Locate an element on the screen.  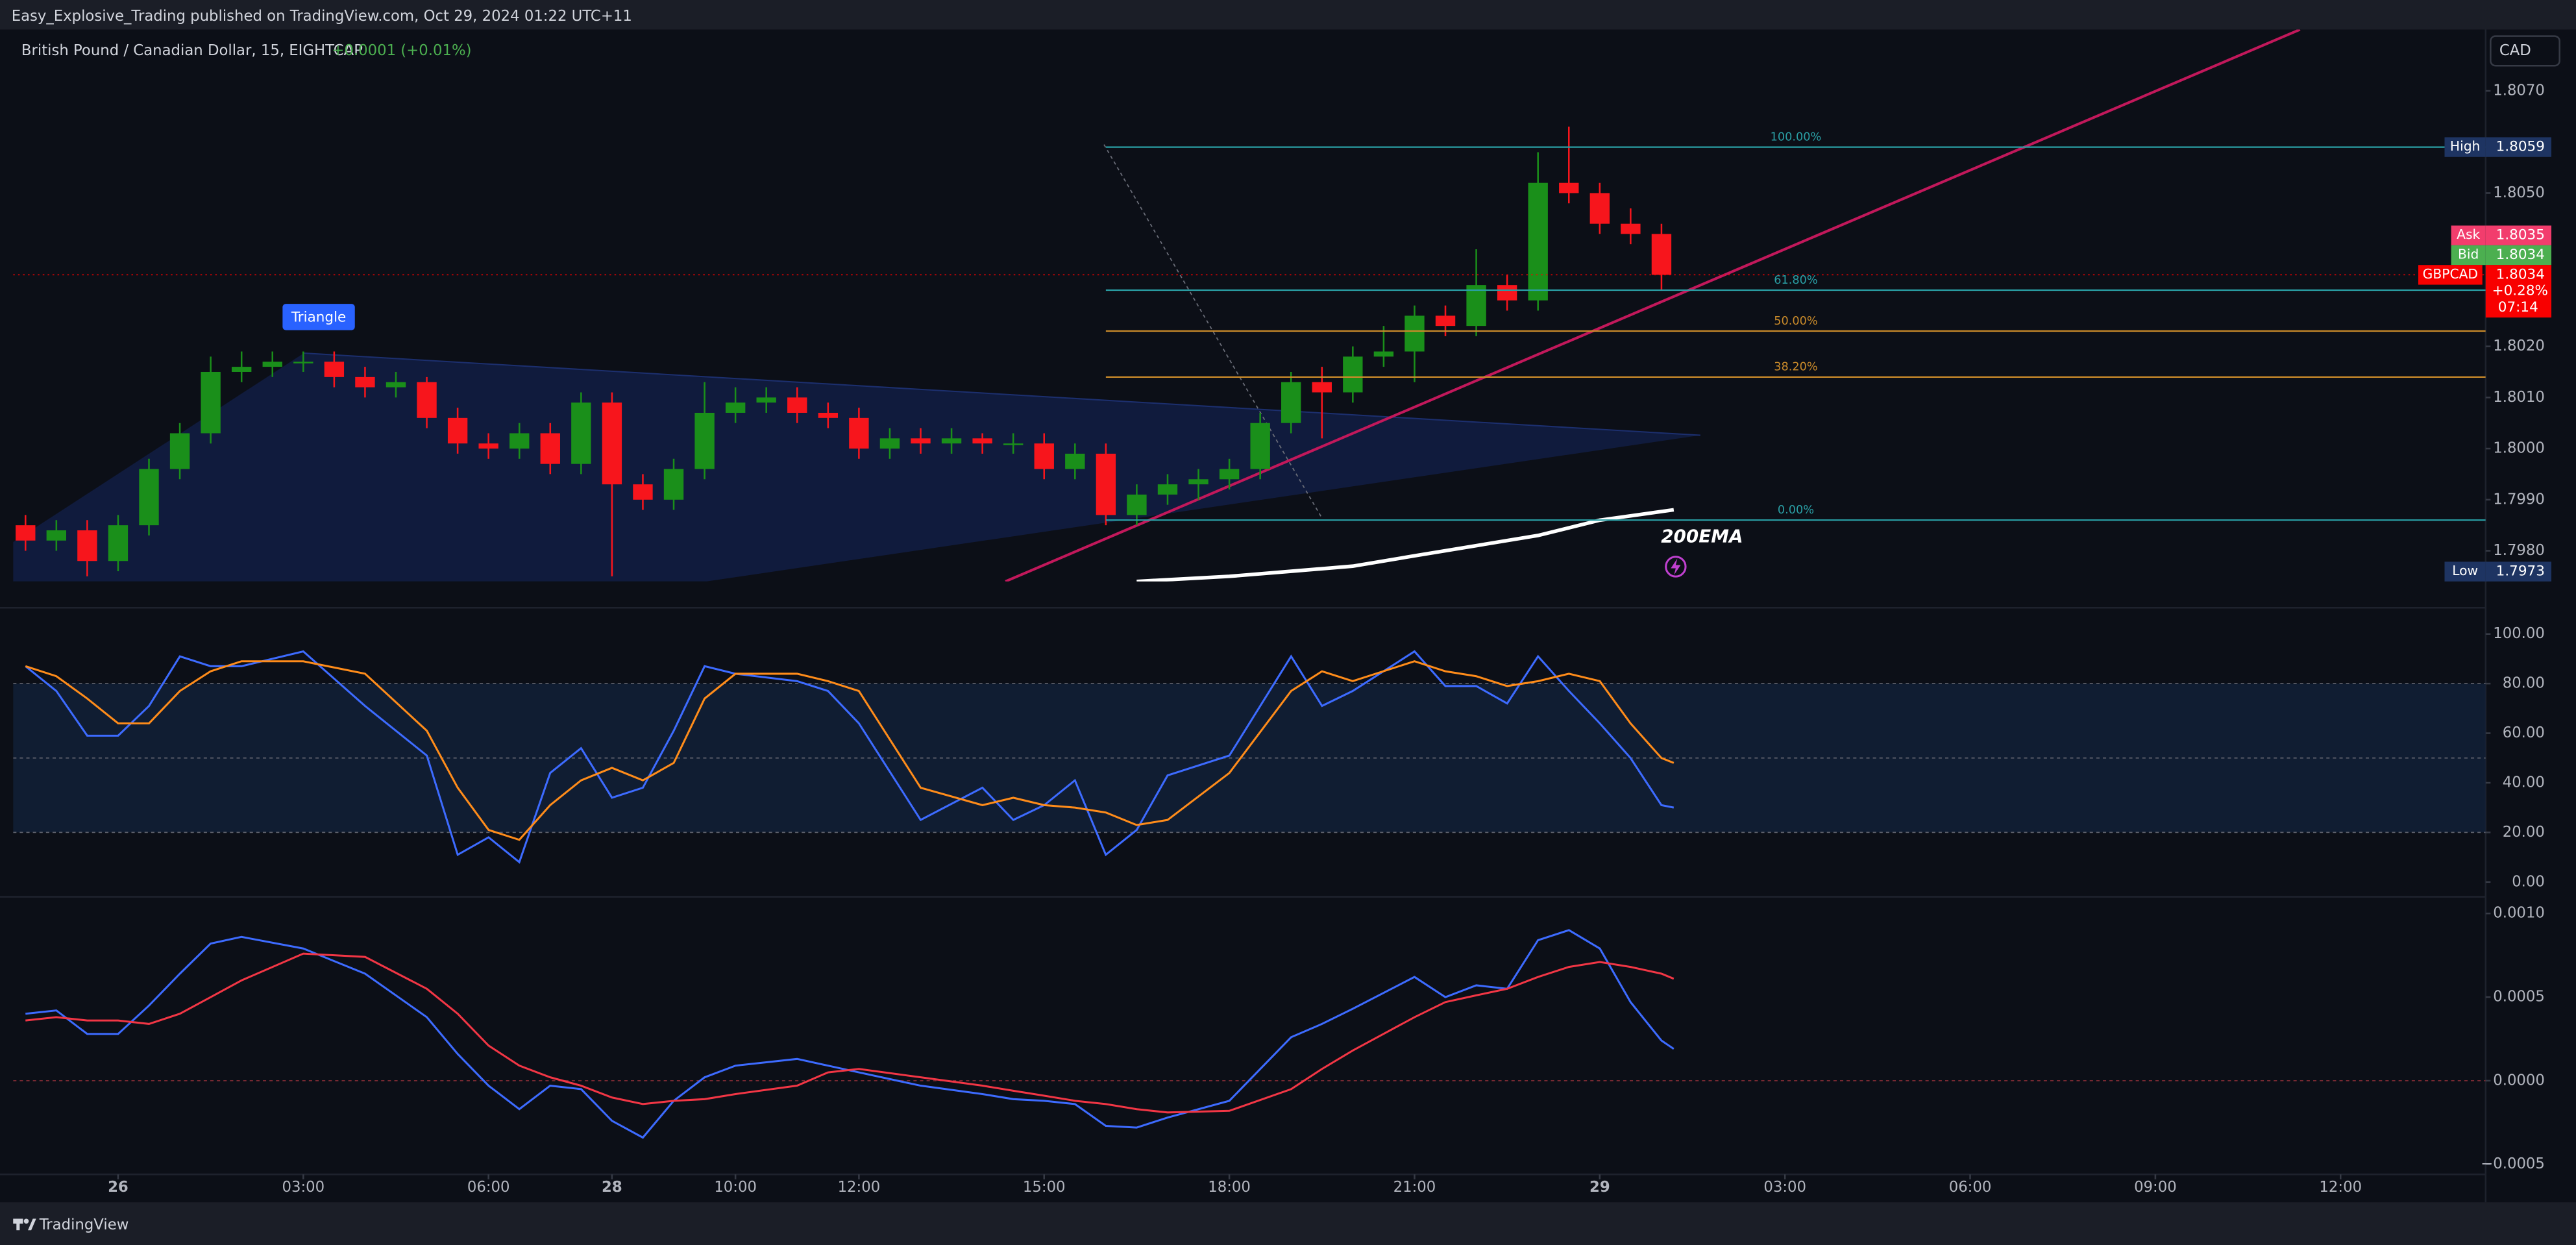
triangle-tag is located at coordinates (318, 317).